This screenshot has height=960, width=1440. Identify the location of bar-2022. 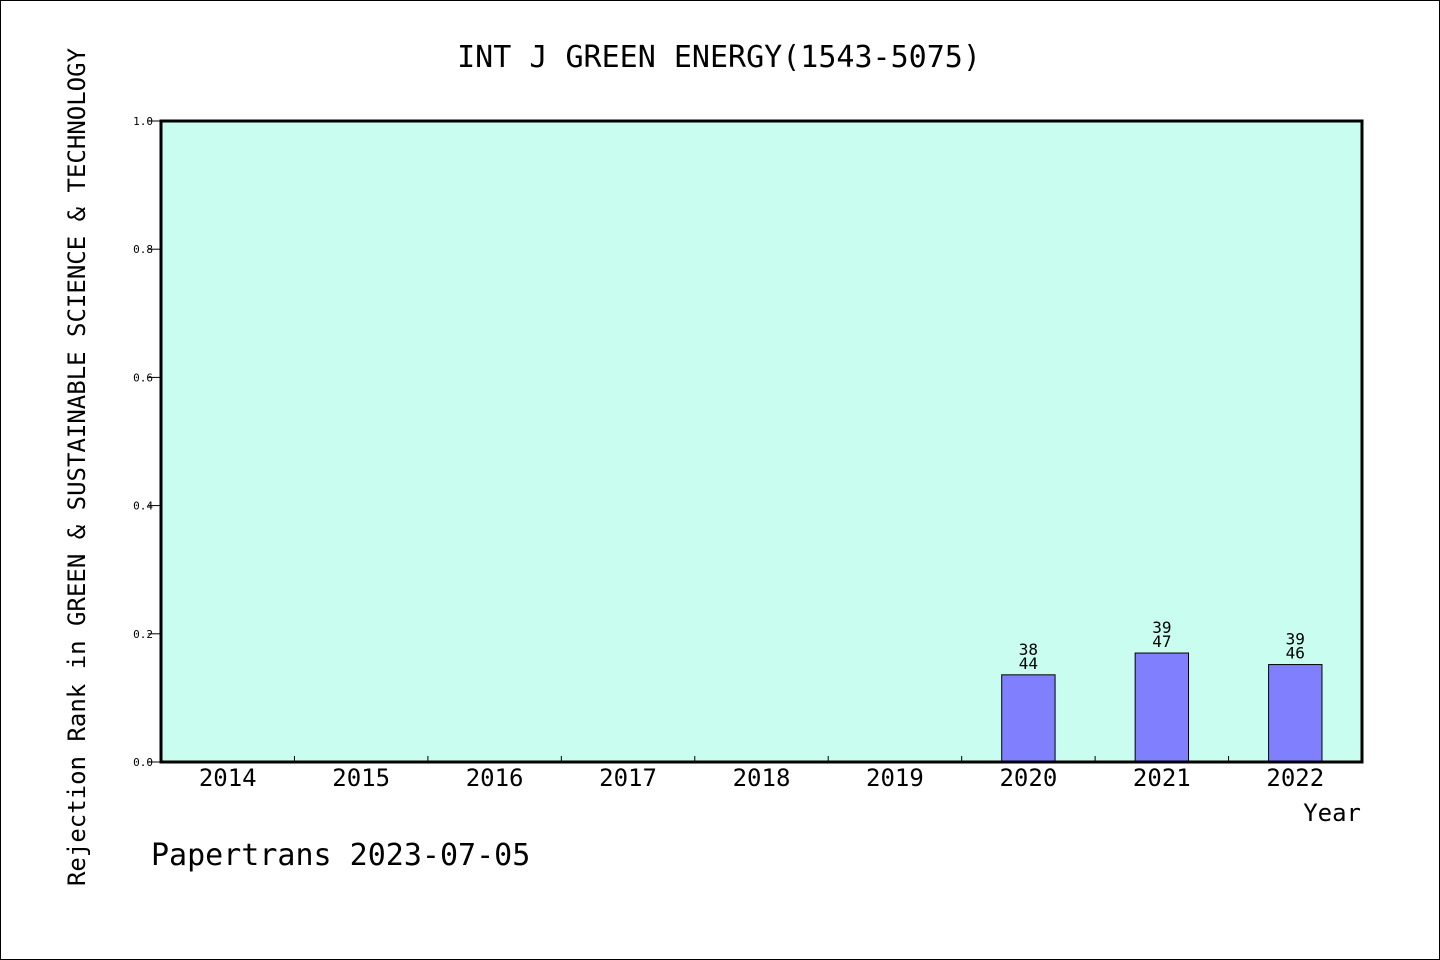
(1295, 713).